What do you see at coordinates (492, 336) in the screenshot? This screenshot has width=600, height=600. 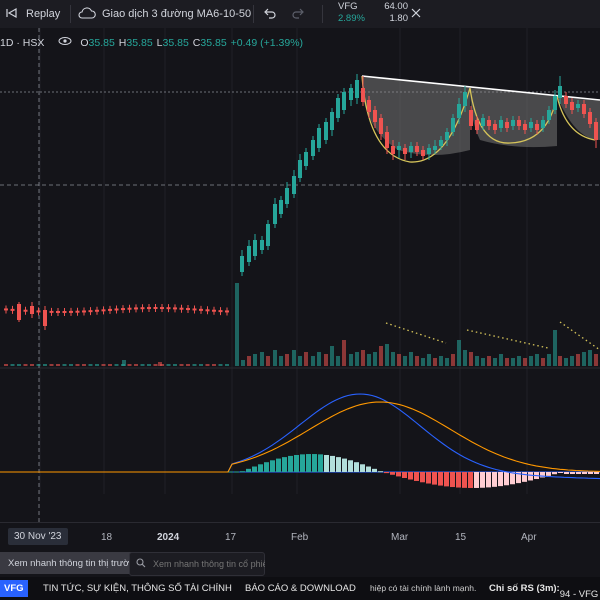 I see `volume-trend-lines` at bounding box center [492, 336].